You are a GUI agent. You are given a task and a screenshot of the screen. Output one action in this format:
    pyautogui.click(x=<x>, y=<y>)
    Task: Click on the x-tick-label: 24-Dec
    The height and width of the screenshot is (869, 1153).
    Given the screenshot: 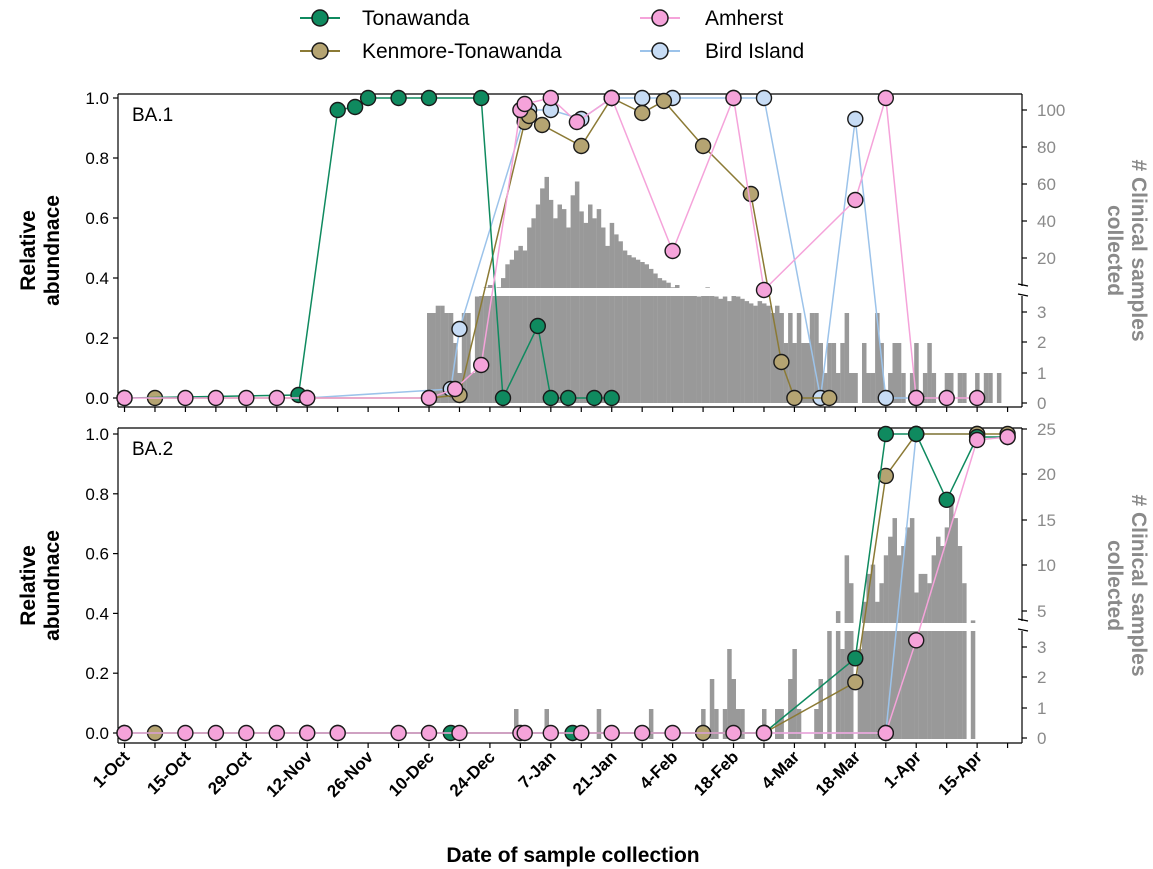 What is the action you would take?
    pyautogui.click(x=472, y=773)
    